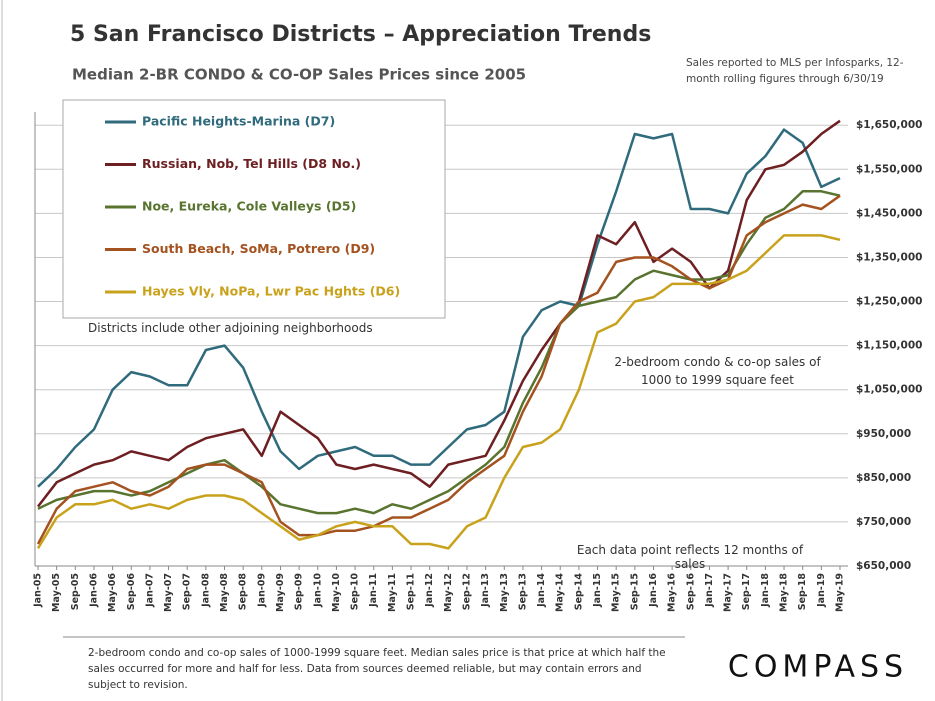 The width and height of the screenshot is (935, 701). What do you see at coordinates (373, 590) in the screenshot?
I see `x-tick-label: Jan-11` at bounding box center [373, 590].